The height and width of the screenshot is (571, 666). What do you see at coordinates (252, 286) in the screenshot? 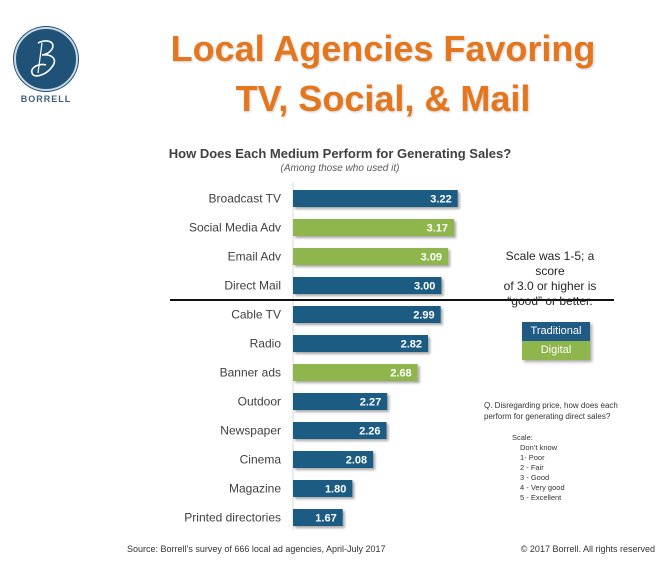
I see `category-label: Direct Mail` at bounding box center [252, 286].